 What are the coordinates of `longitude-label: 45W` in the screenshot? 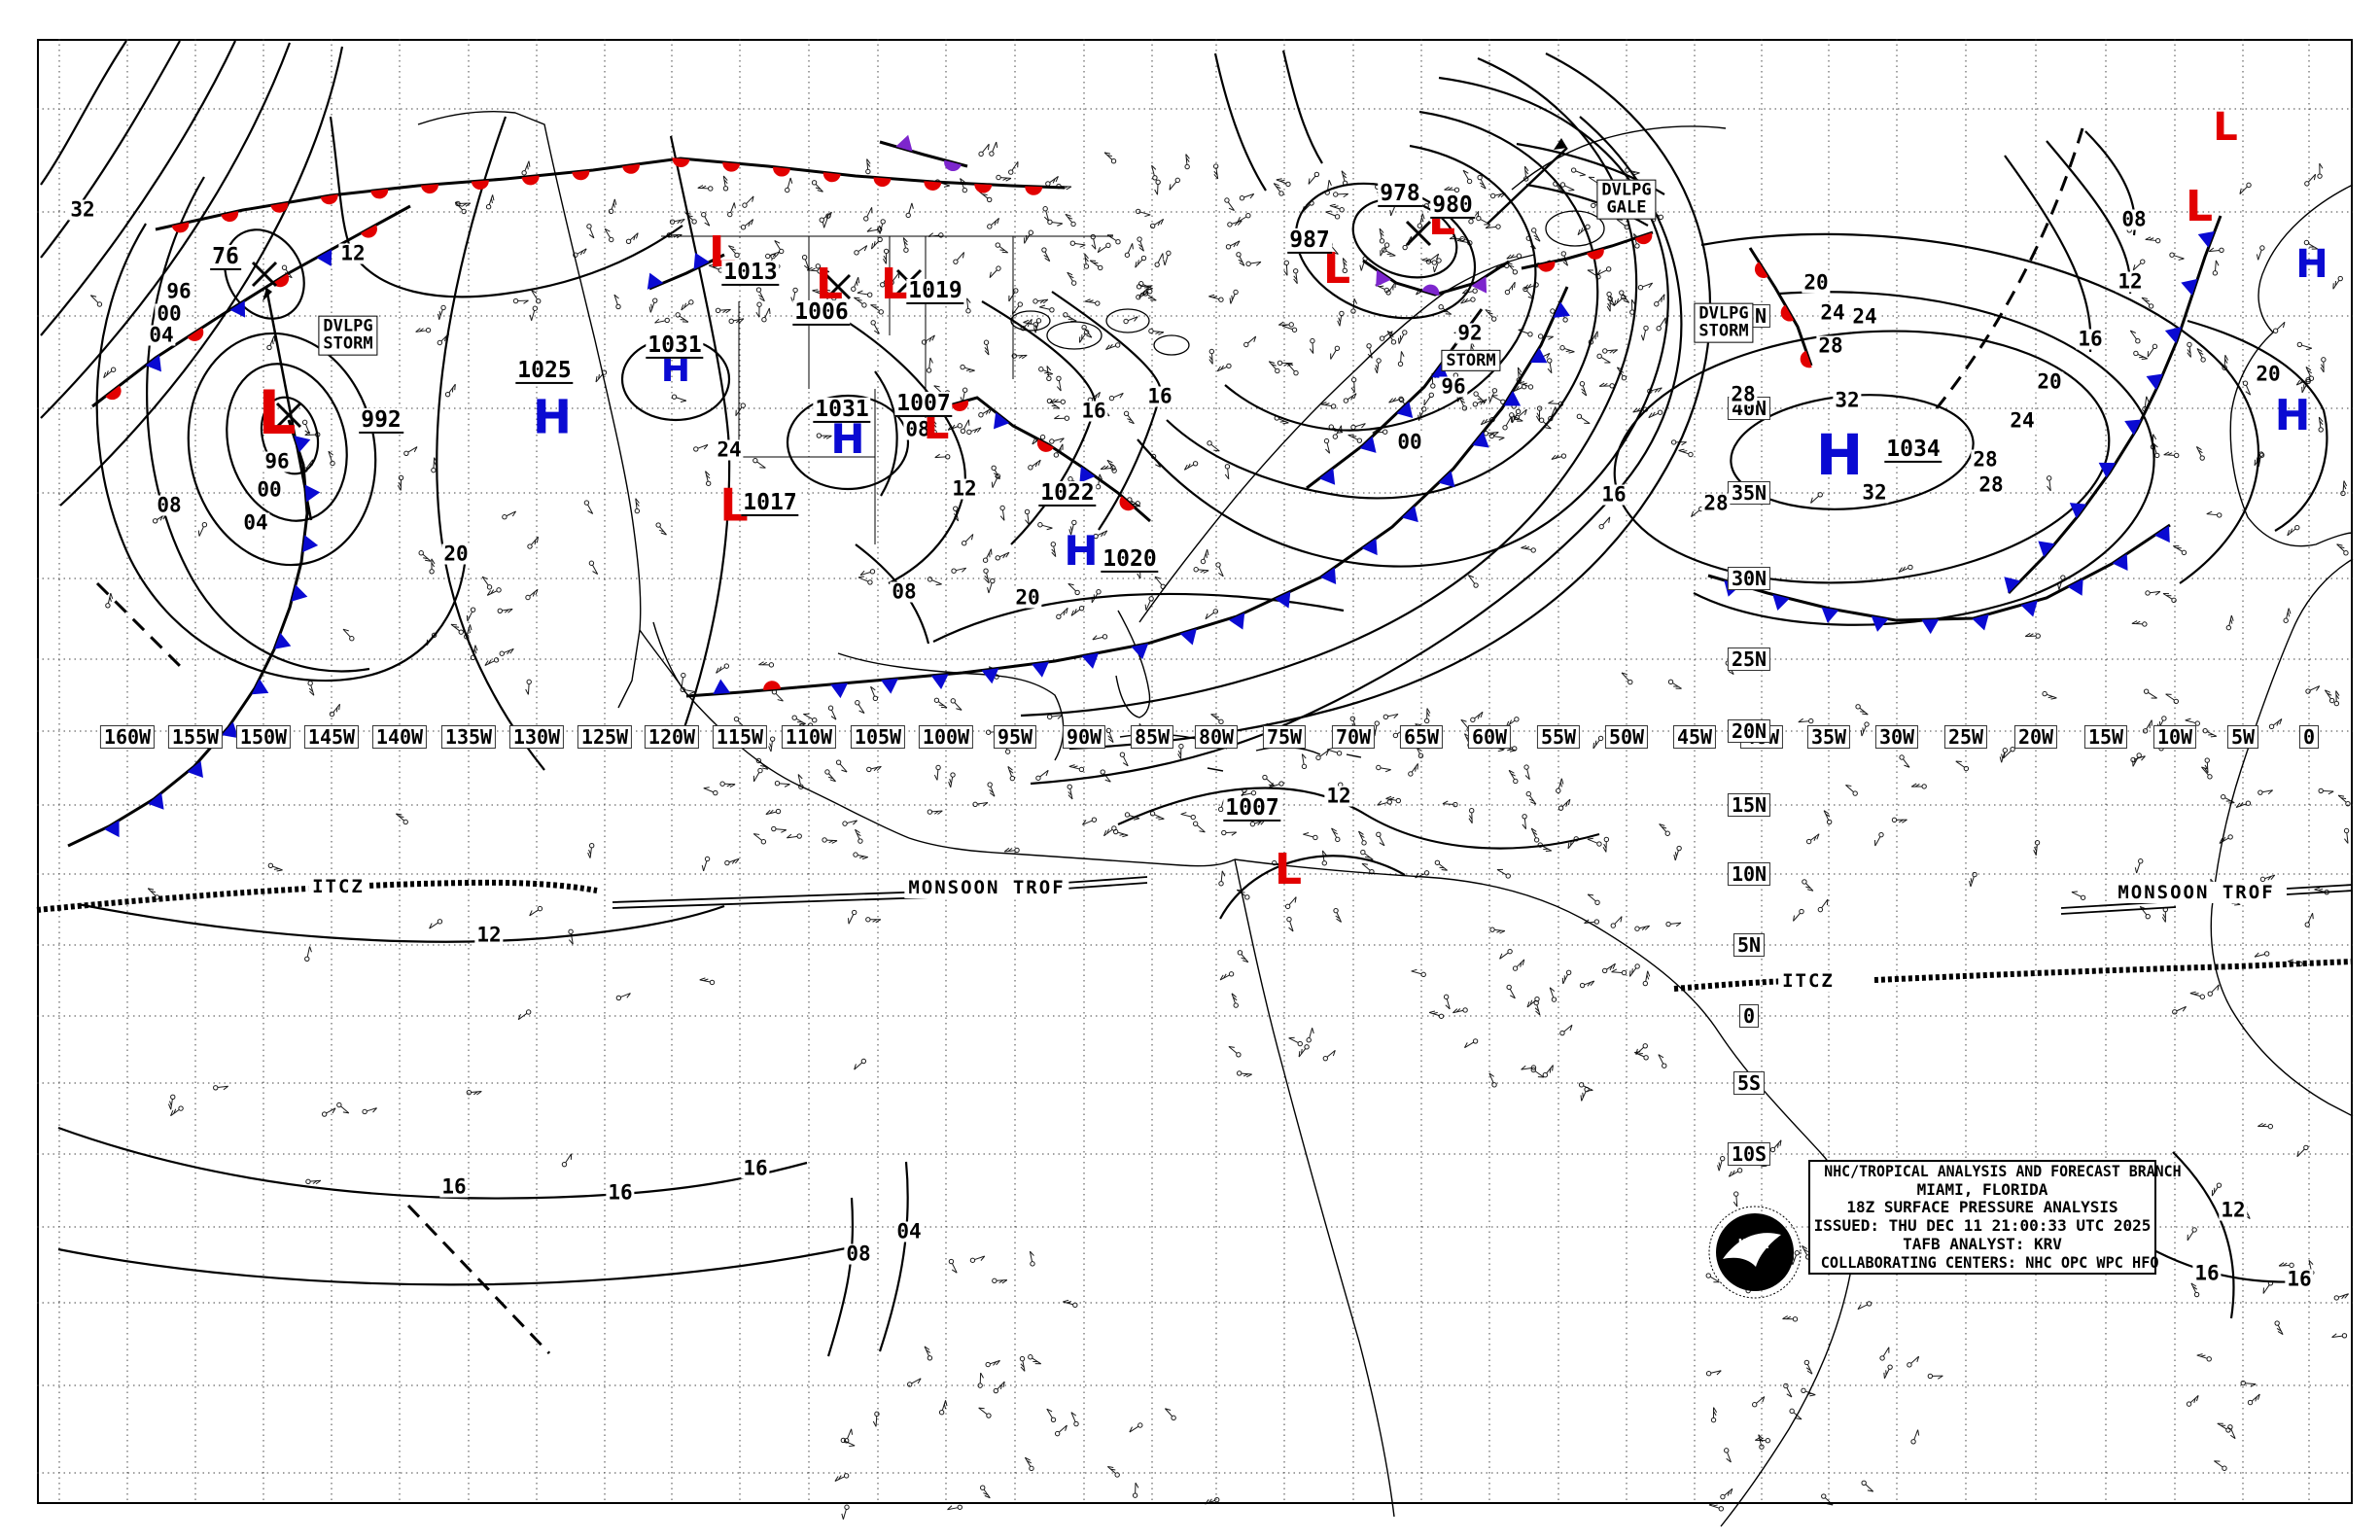 It's located at (1694, 737).